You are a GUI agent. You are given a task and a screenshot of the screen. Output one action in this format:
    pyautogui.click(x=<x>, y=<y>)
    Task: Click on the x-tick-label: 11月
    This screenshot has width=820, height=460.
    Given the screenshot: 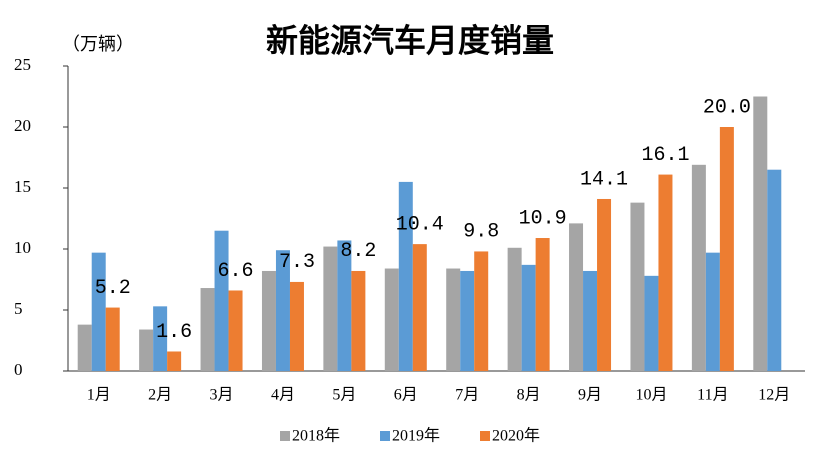 What is the action you would take?
    pyautogui.click(x=712, y=395)
    